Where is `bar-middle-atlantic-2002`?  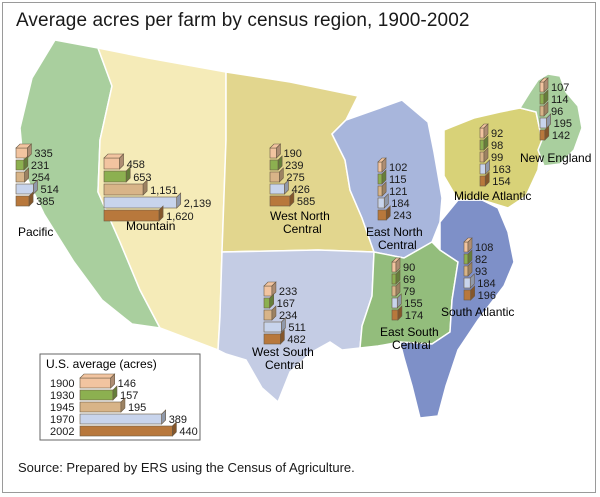 bar-middle-atlantic-2002 is located at coordinates (482, 181).